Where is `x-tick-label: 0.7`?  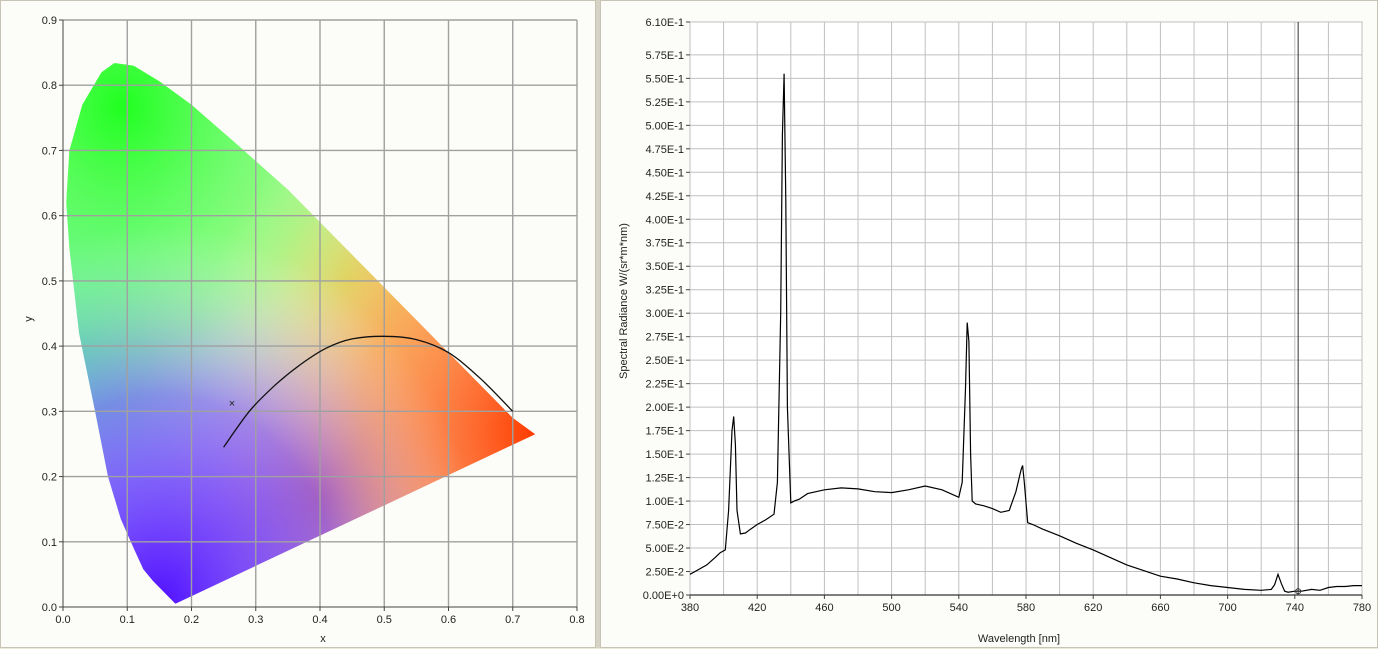
x-tick-label: 0.7 is located at coordinates (512, 620).